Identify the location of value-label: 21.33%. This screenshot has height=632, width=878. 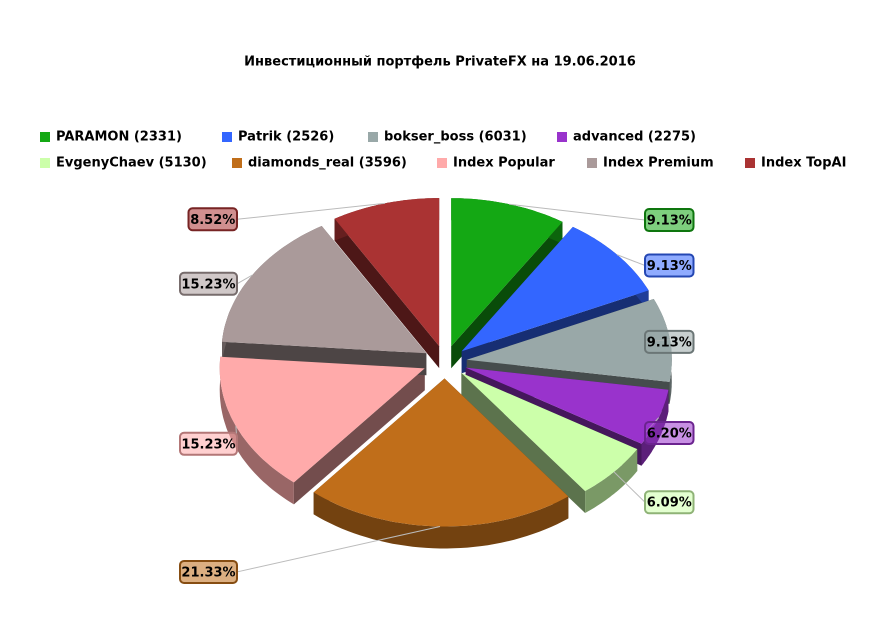
(208, 572).